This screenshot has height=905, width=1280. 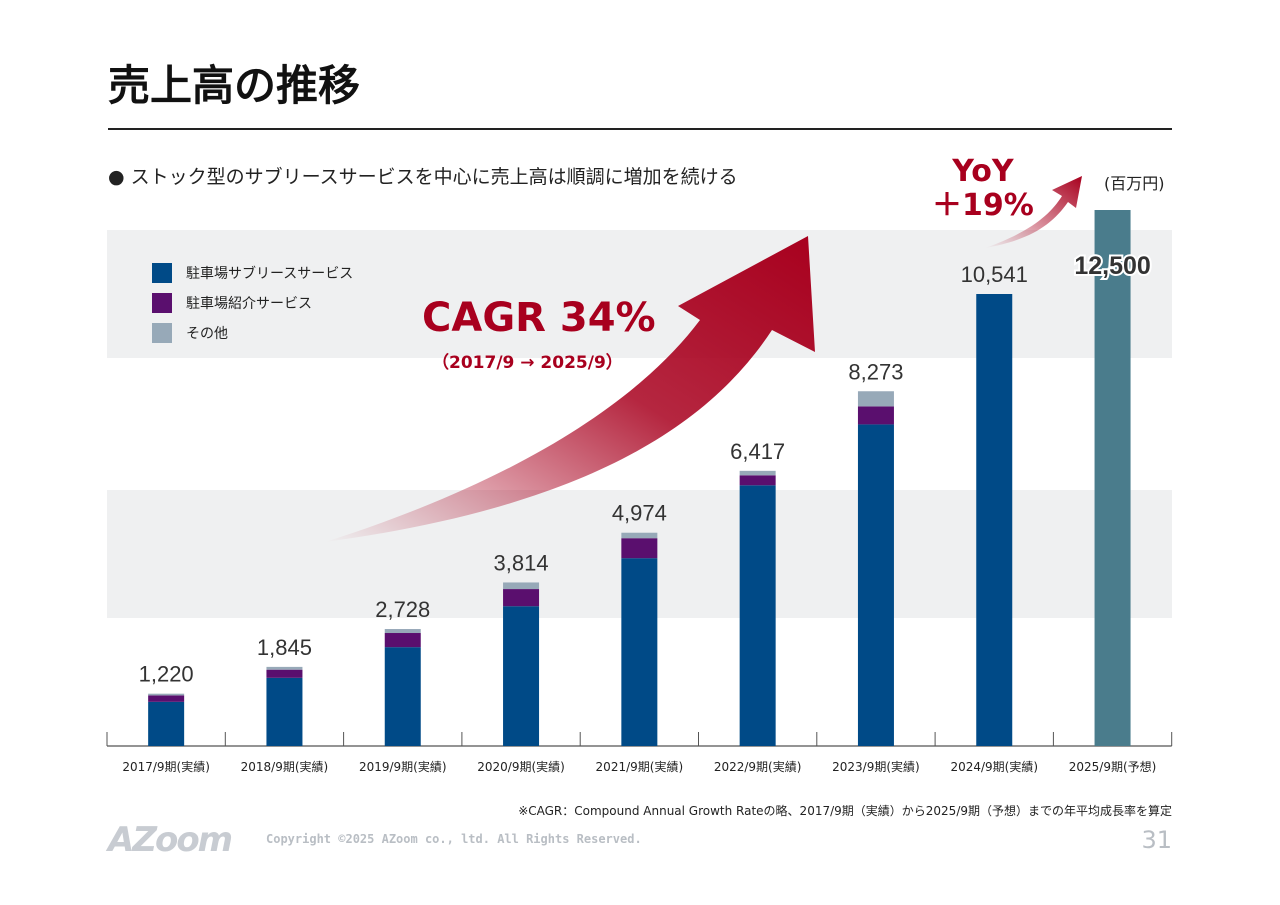 I want to click on legend-label: その他, so click(x=207, y=334).